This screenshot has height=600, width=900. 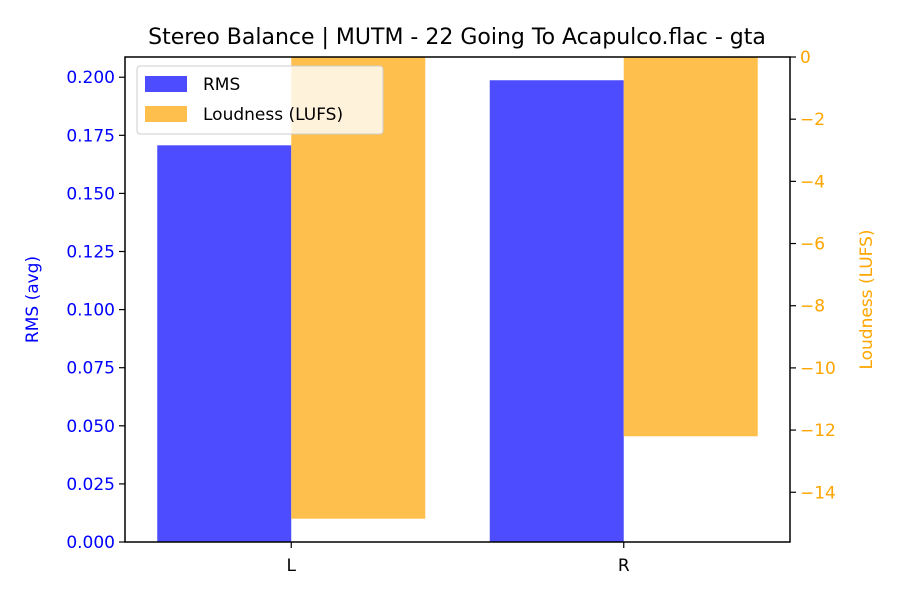 What do you see at coordinates (90, 543) in the screenshot?
I see `left-tick-label: 0.000` at bounding box center [90, 543].